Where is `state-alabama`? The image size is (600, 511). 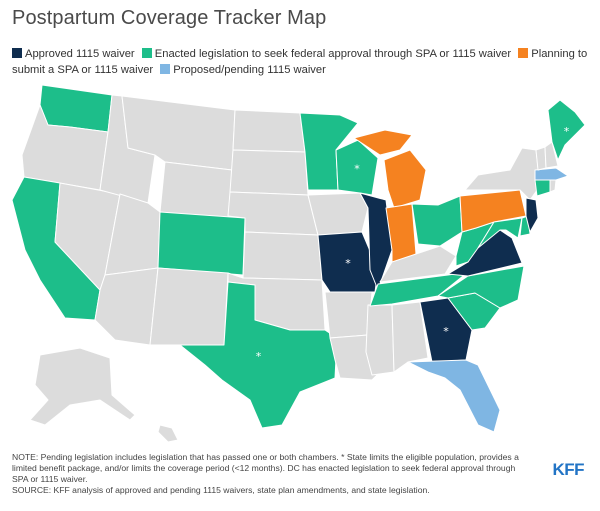 state-alabama is located at coordinates (410, 337).